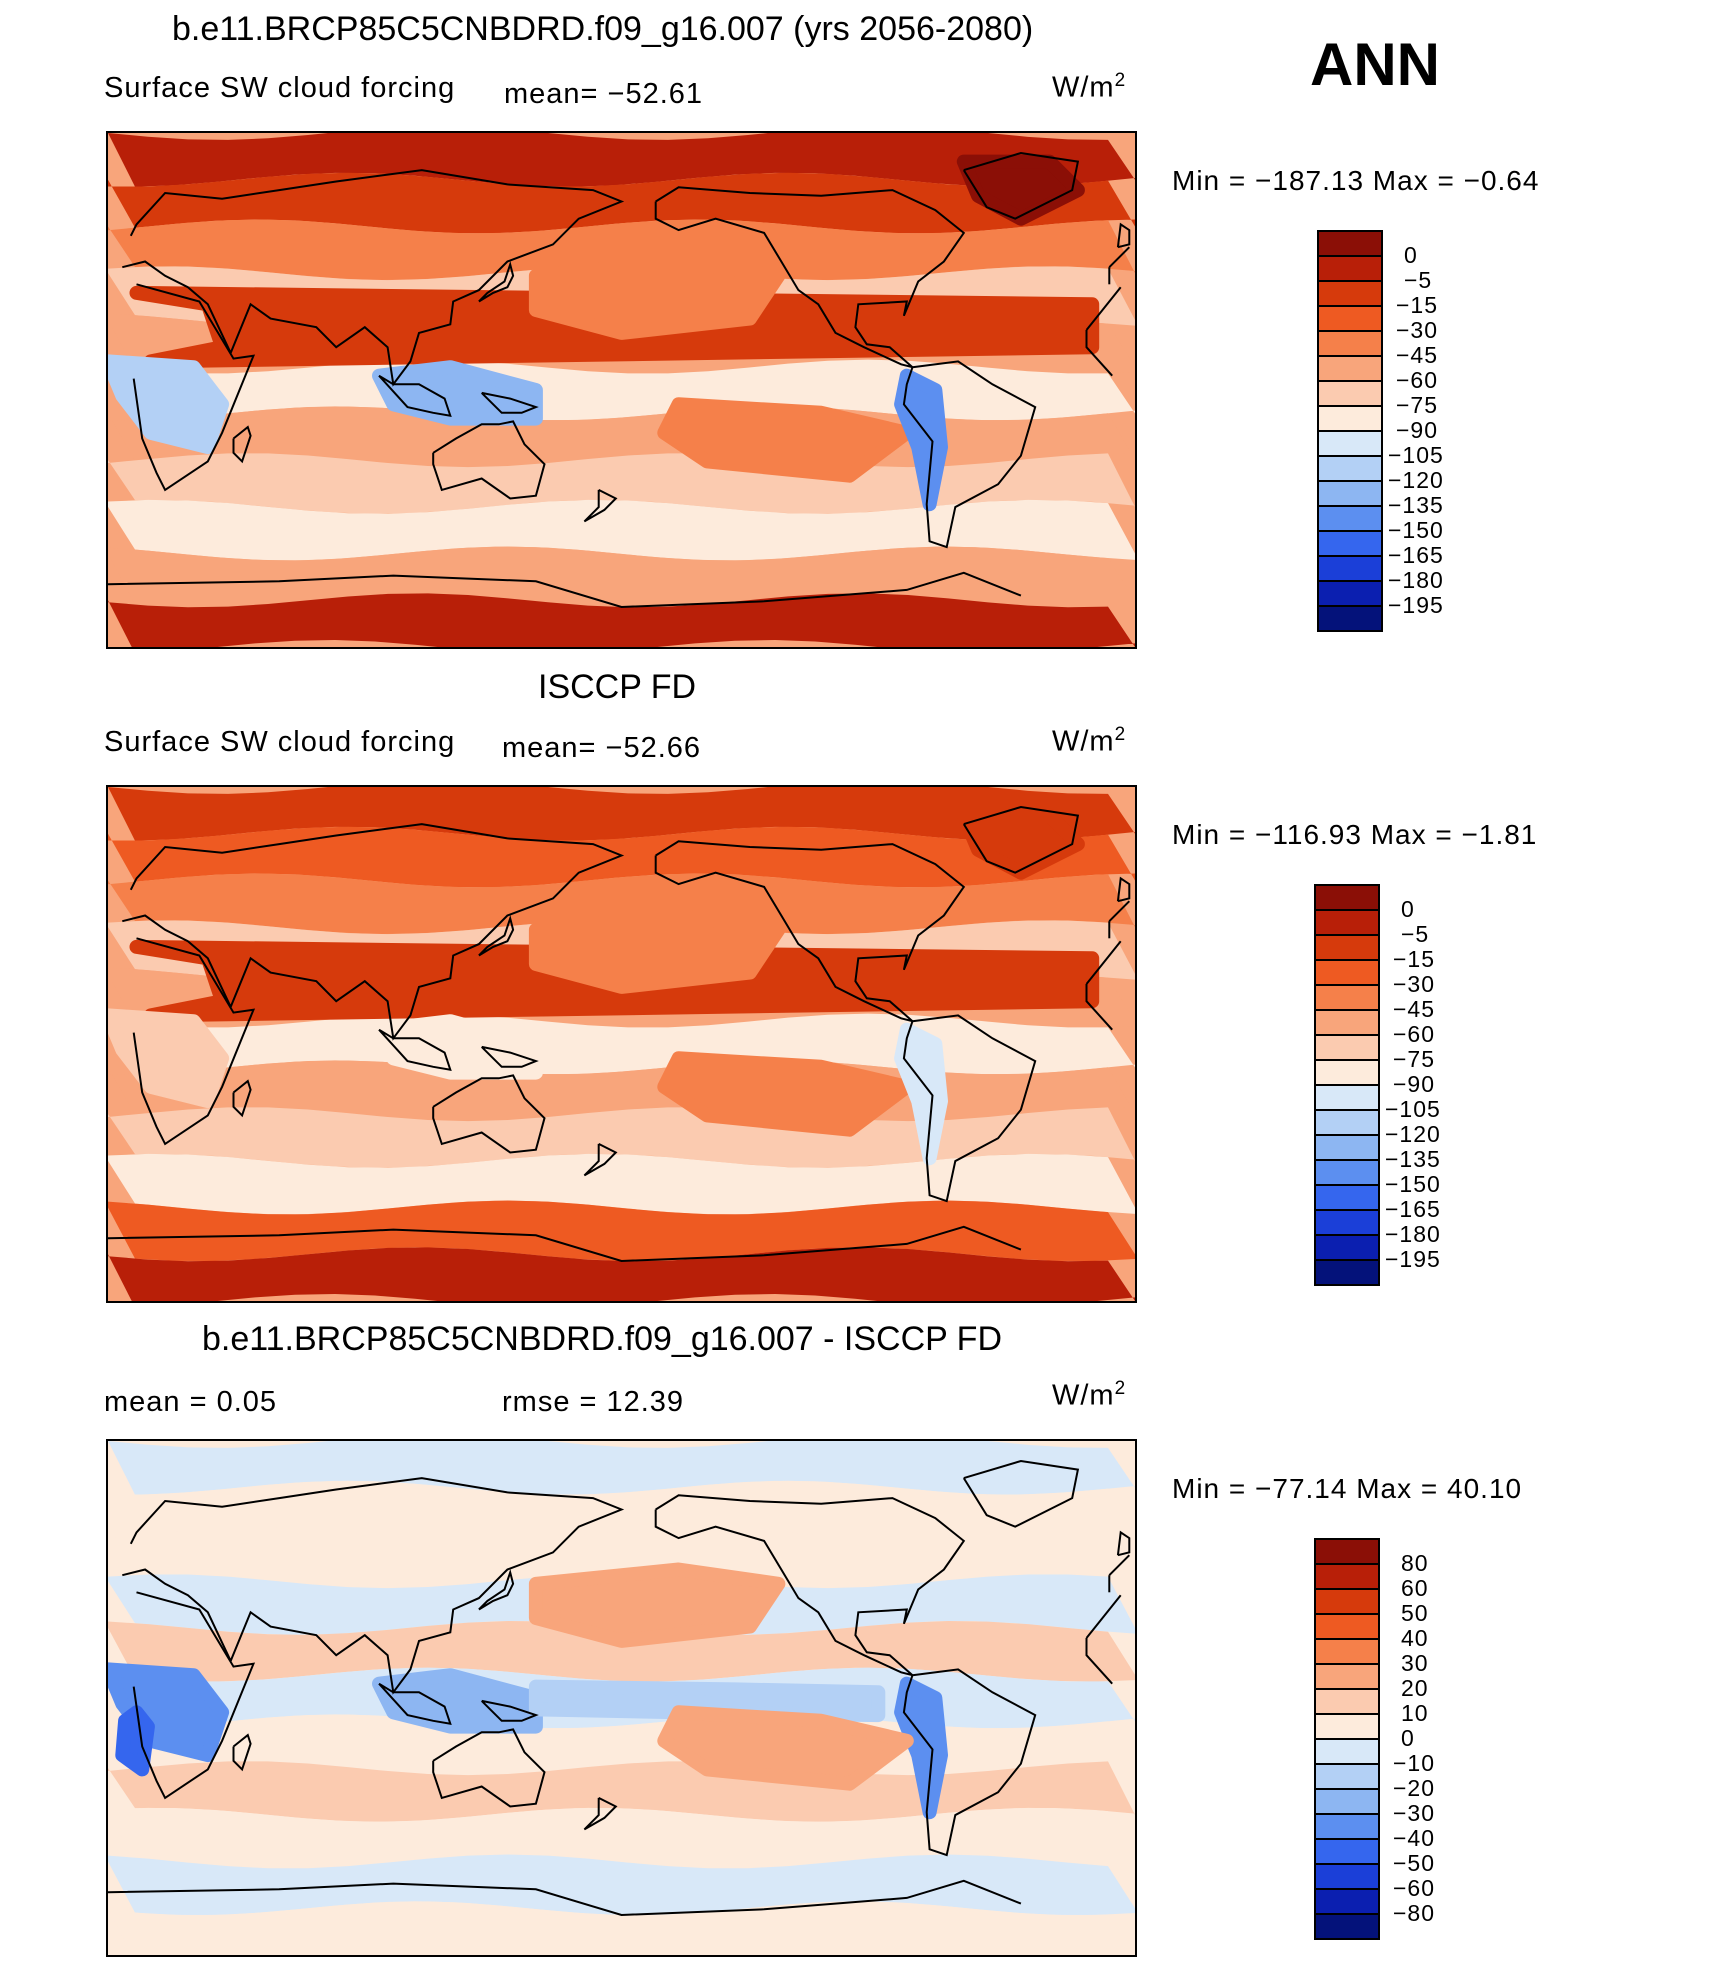 This screenshot has height=1963, width=1710. What do you see at coordinates (1414, 1913) in the screenshot?
I see `colorbar-tick-label: −80` at bounding box center [1414, 1913].